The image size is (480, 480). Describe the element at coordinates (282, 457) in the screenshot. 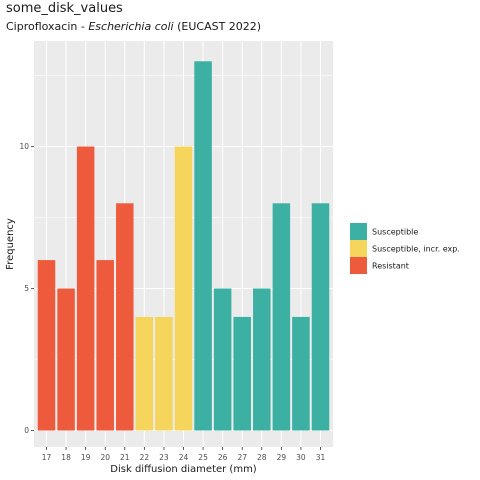

I see `x-tick-label: 29` at that location.